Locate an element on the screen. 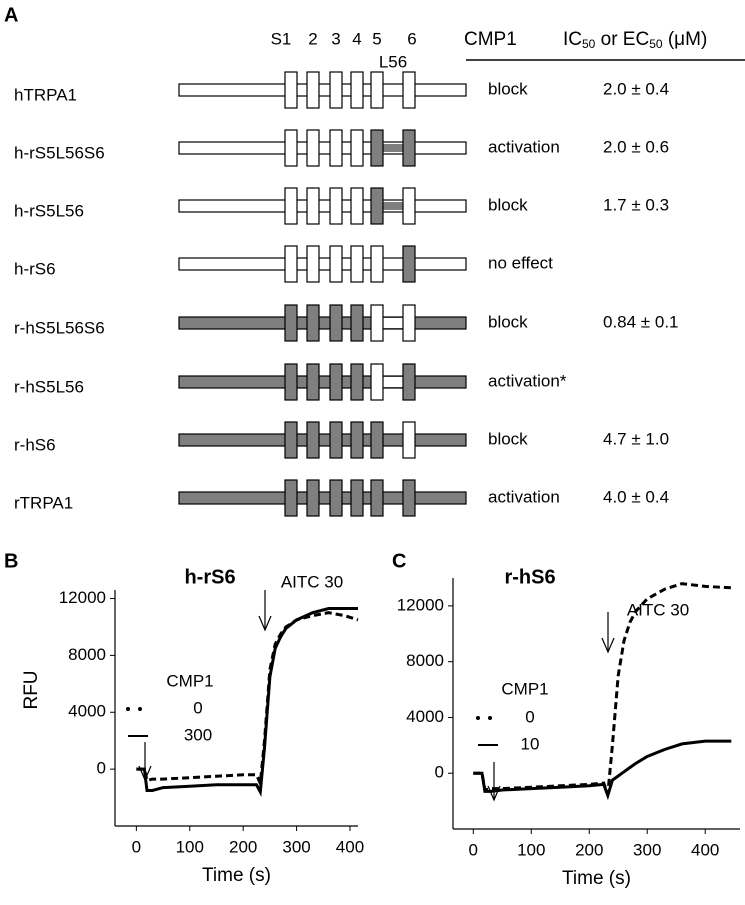 The image size is (745, 905). x-tick-label: 0 is located at coordinates (473, 849).